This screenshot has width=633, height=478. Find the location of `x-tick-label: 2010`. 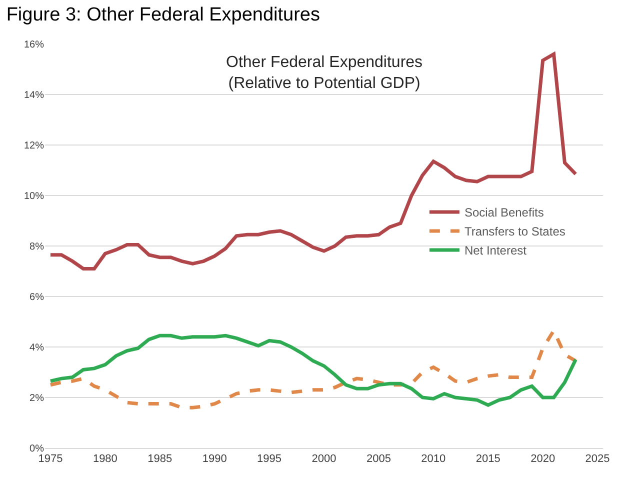

x-tick-label: 2010 is located at coordinates (433, 459).